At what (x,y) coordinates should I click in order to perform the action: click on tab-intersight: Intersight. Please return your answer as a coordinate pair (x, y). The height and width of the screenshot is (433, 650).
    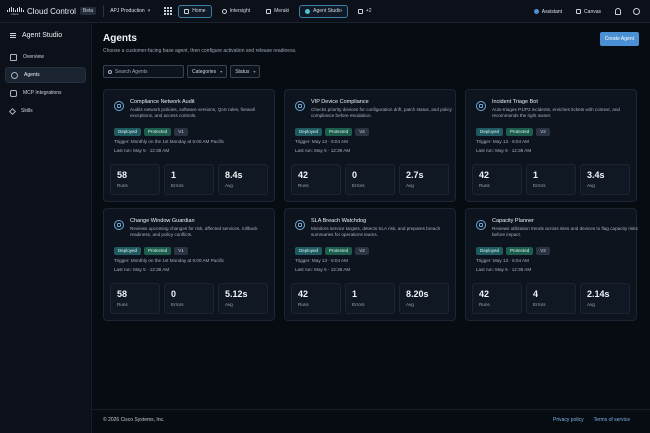
    Looking at the image, I should click on (236, 11).